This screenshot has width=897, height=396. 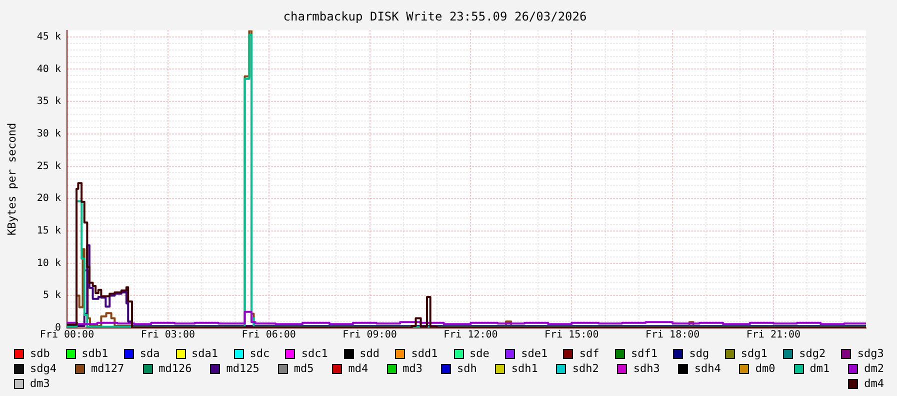 I want to click on legend-label: sdd, so click(x=370, y=353).